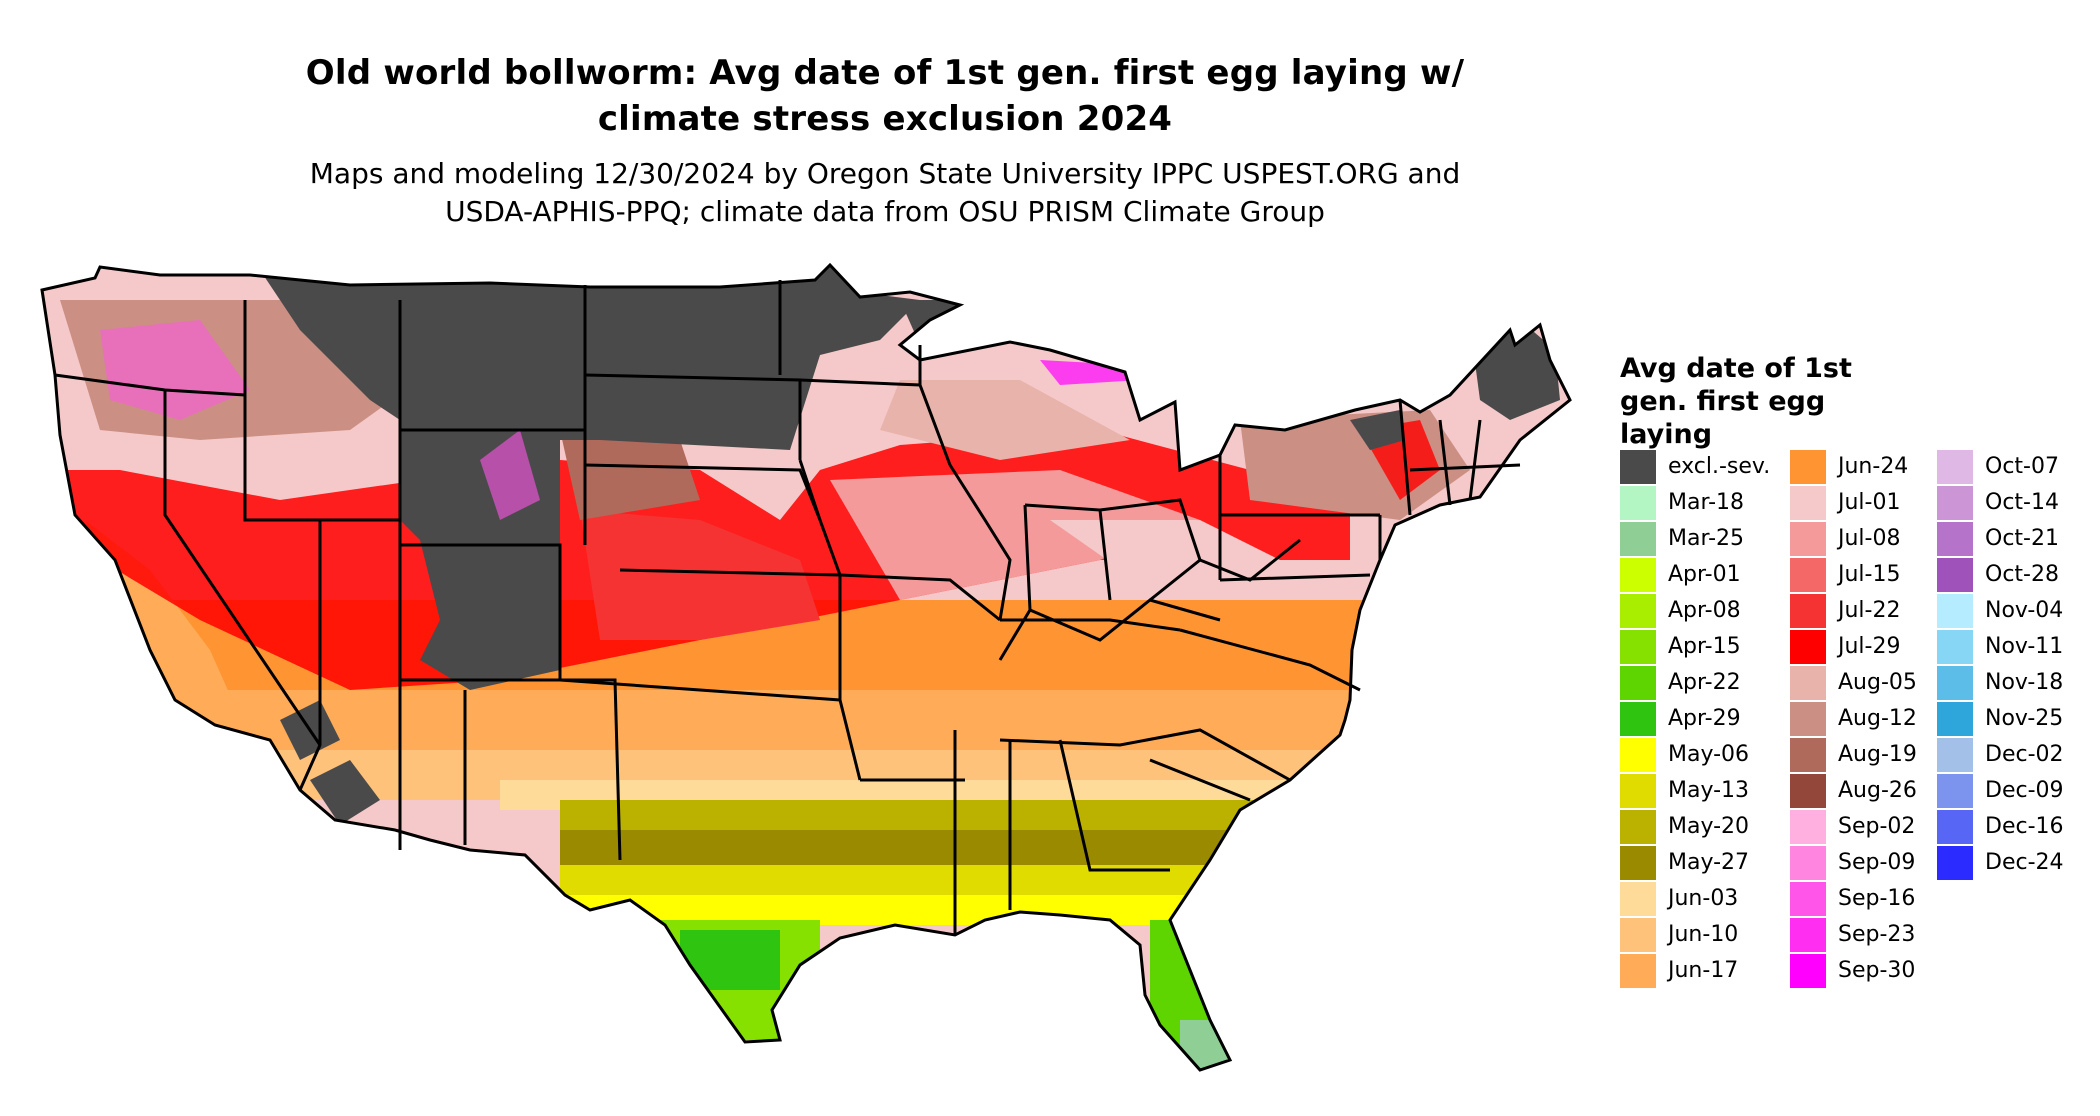  What do you see at coordinates (1877, 754) in the screenshot?
I see `legend-label: Aug-19` at bounding box center [1877, 754].